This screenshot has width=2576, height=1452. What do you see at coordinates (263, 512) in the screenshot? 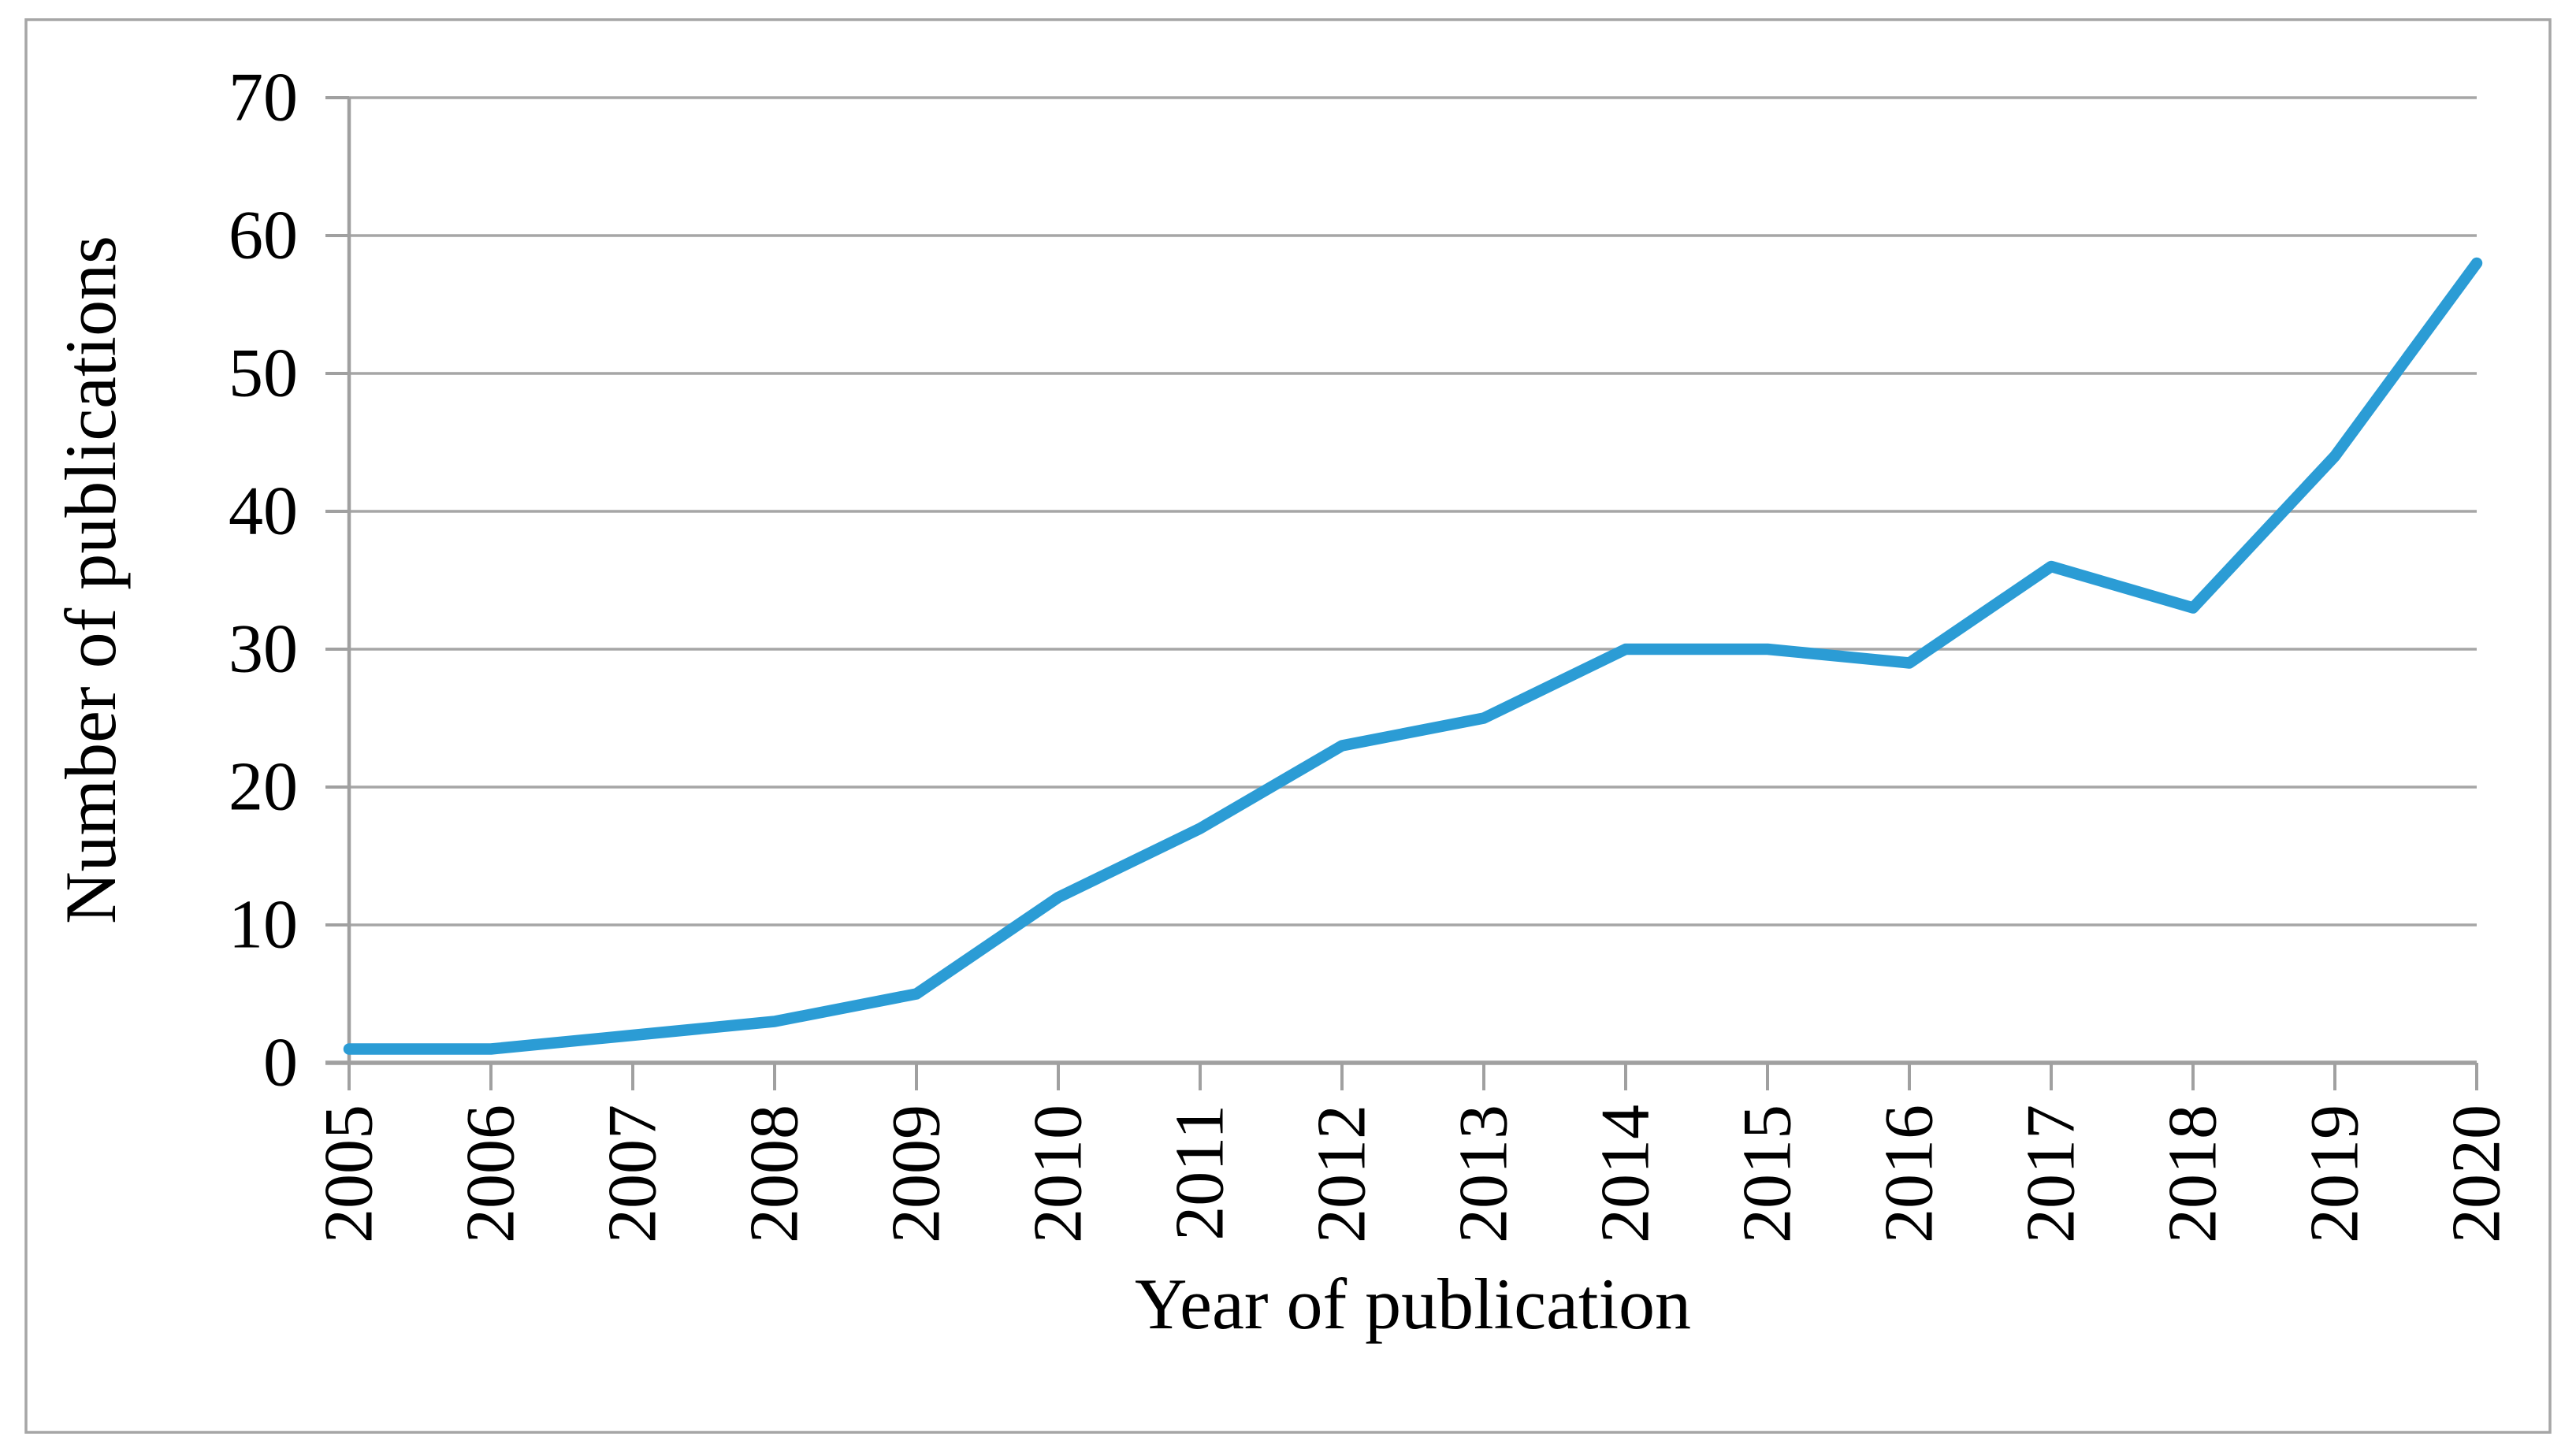
I see `y-axis-tick-label: 40` at bounding box center [263, 512].